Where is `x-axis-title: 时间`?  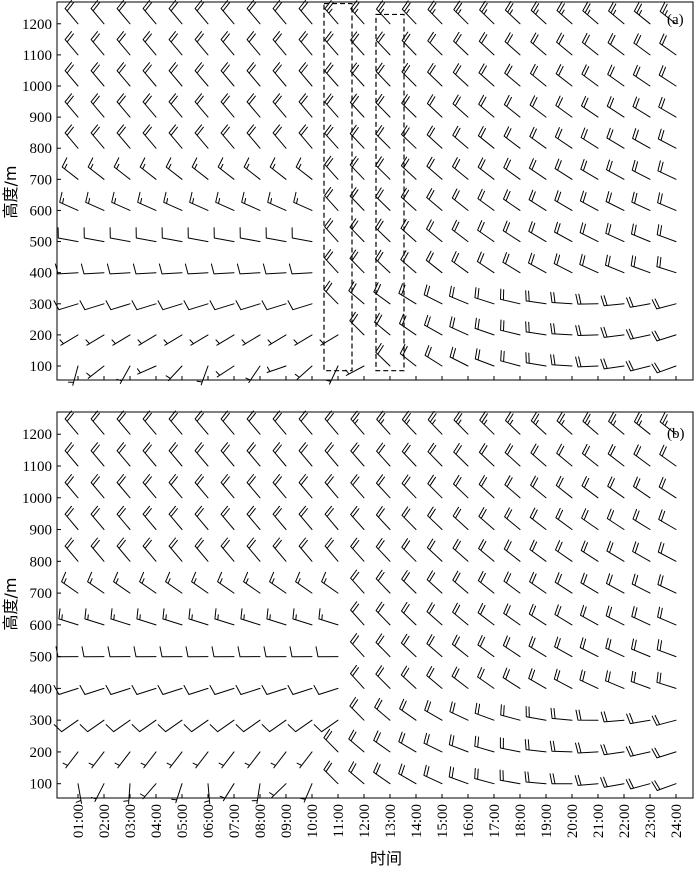
x-axis-title: 时间 is located at coordinates (386, 858).